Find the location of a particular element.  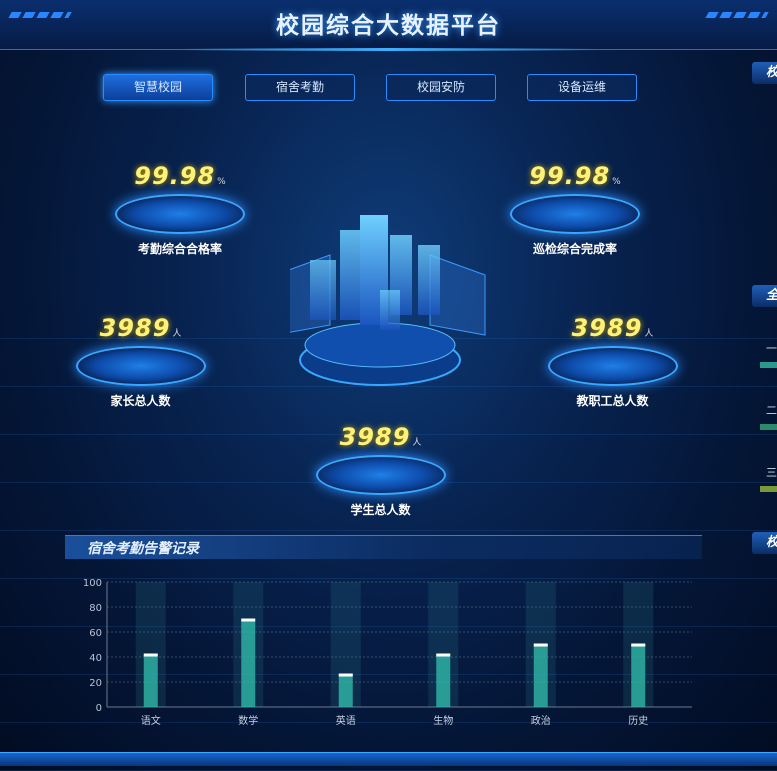

stat-label: 考勤综合合格率 is located at coordinates (179, 249).